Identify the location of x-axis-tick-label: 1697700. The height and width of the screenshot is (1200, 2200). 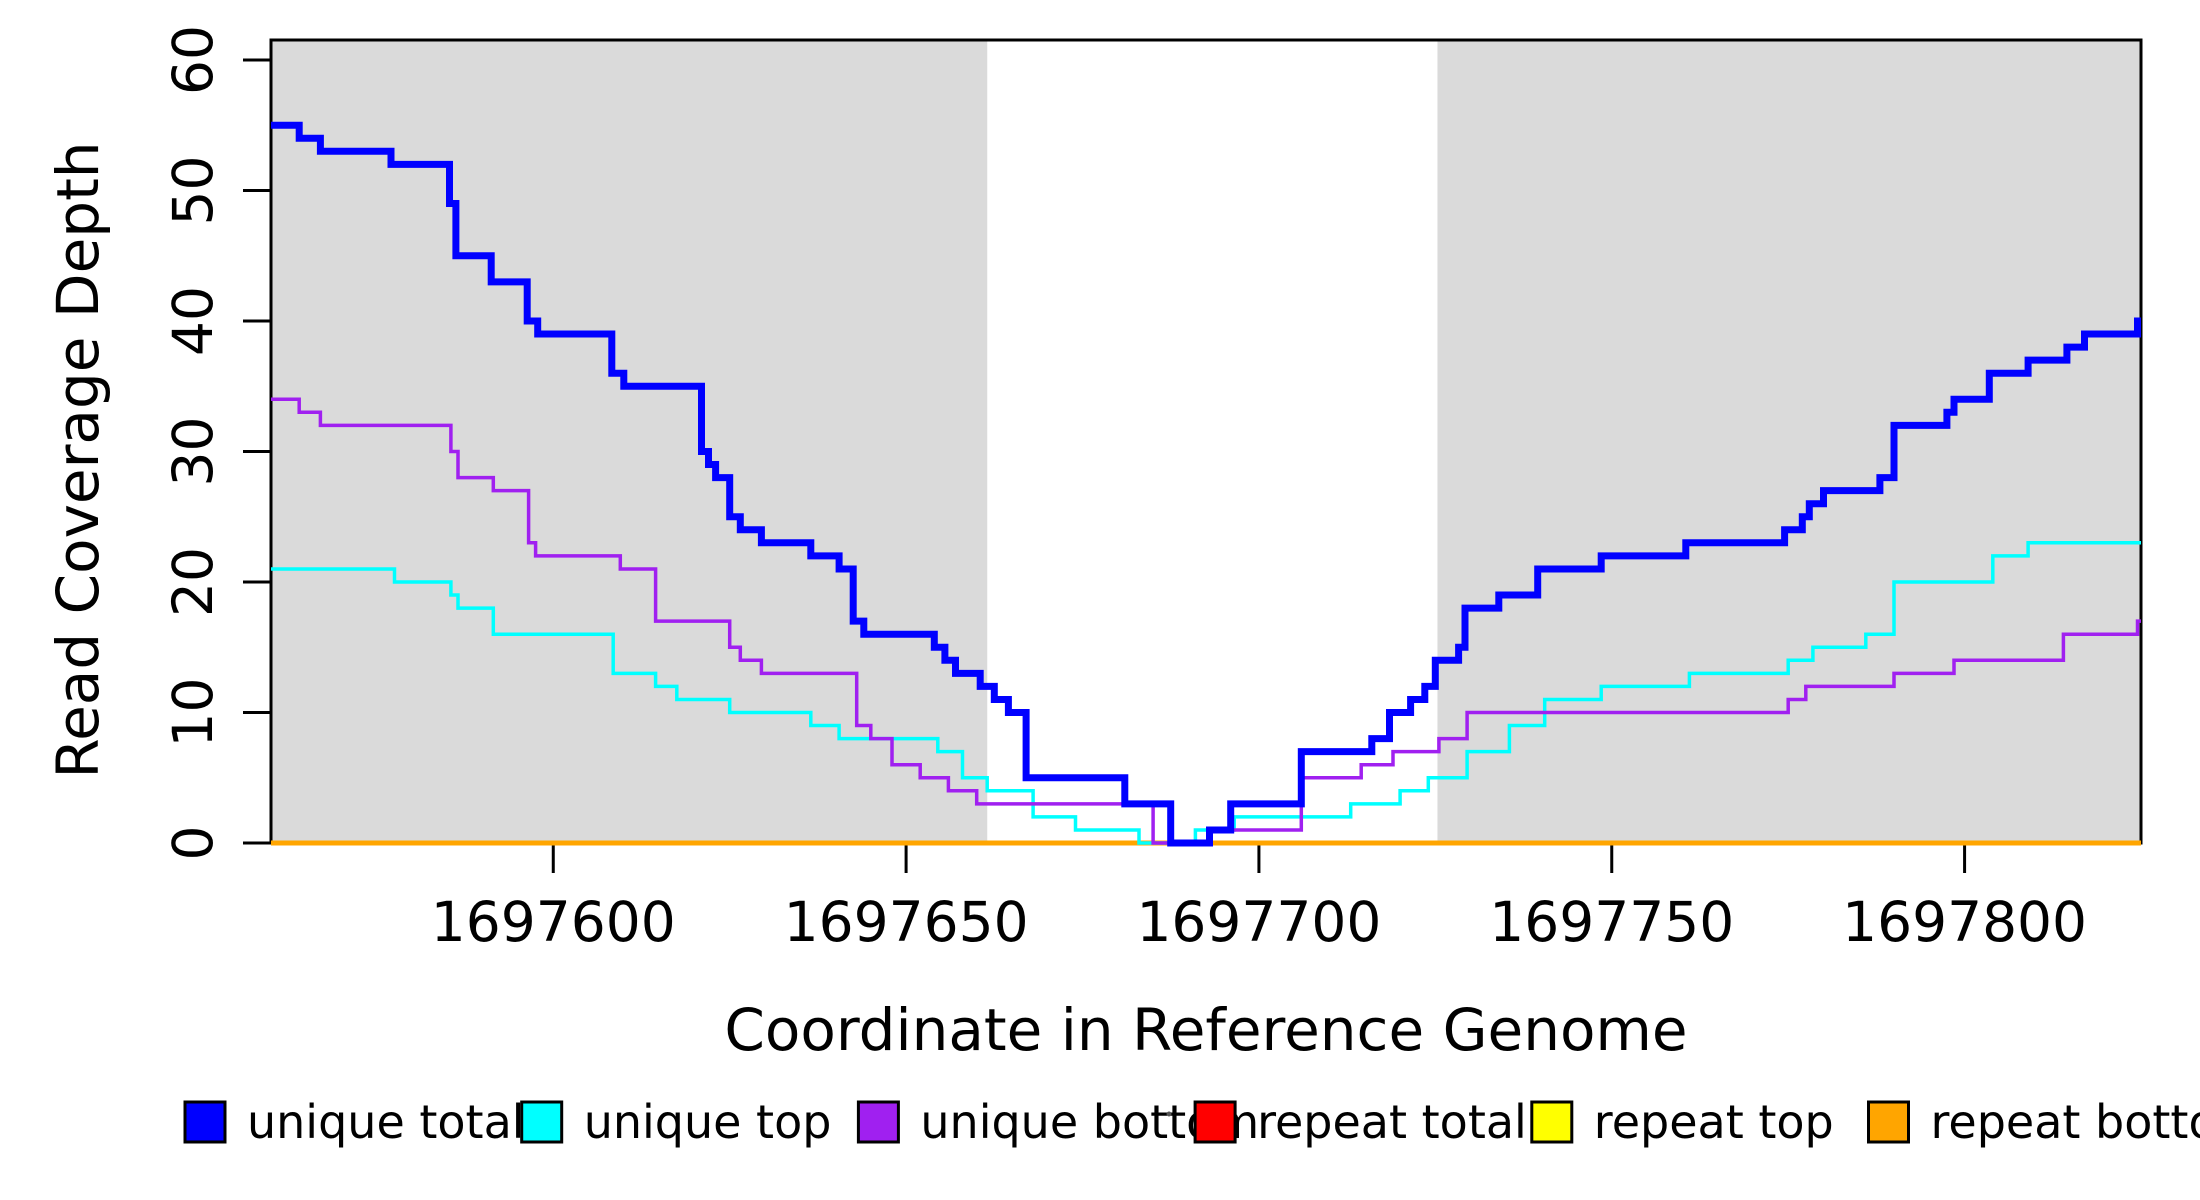
(1258, 922).